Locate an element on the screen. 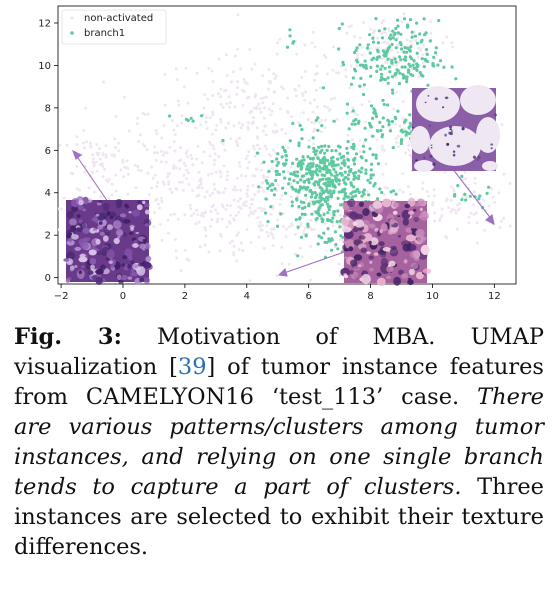 The height and width of the screenshot is (596, 558). arrowhead-right is located at coordinates (490, 219).